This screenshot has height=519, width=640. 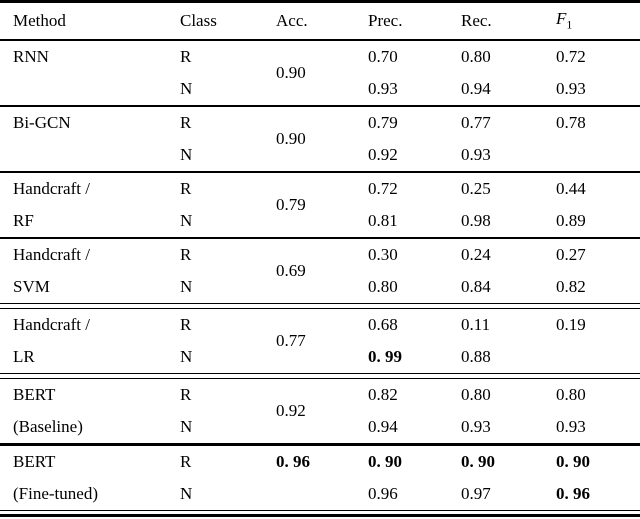 I want to click on f1-r-cell: 0.19, so click(x=571, y=324).